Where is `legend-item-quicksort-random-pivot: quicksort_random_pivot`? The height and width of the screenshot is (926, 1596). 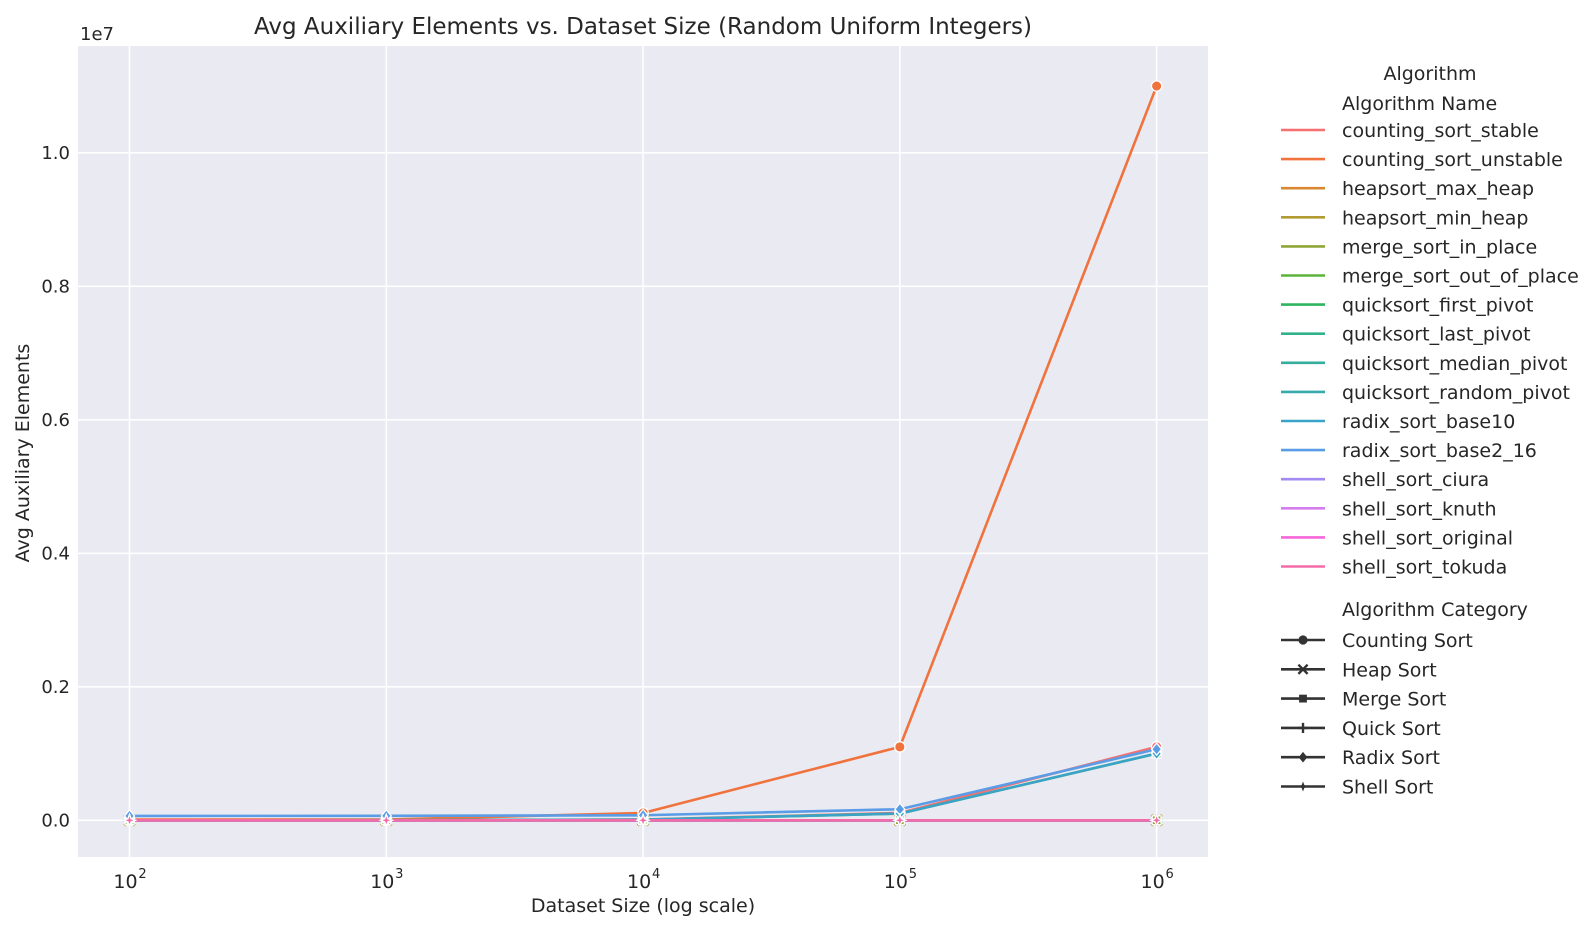
legend-item-quicksort-random-pivot: quicksort_random_pivot is located at coordinates (1425, 393).